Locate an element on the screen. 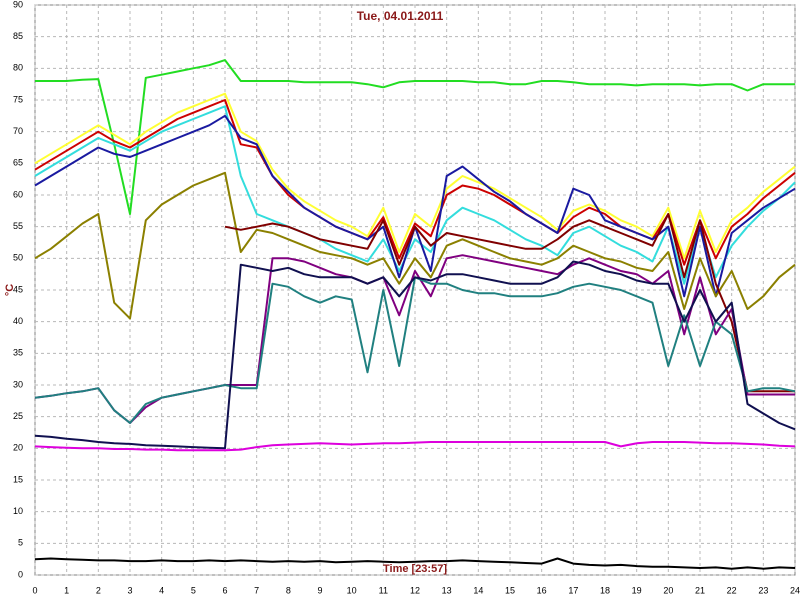 The width and height of the screenshot is (800, 600). x-tick-label: 10 is located at coordinates (352, 590).